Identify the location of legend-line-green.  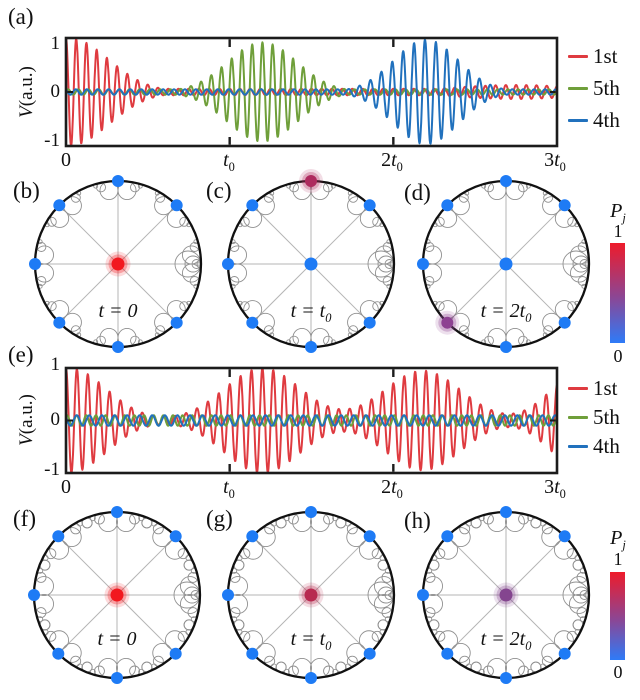
(578, 417).